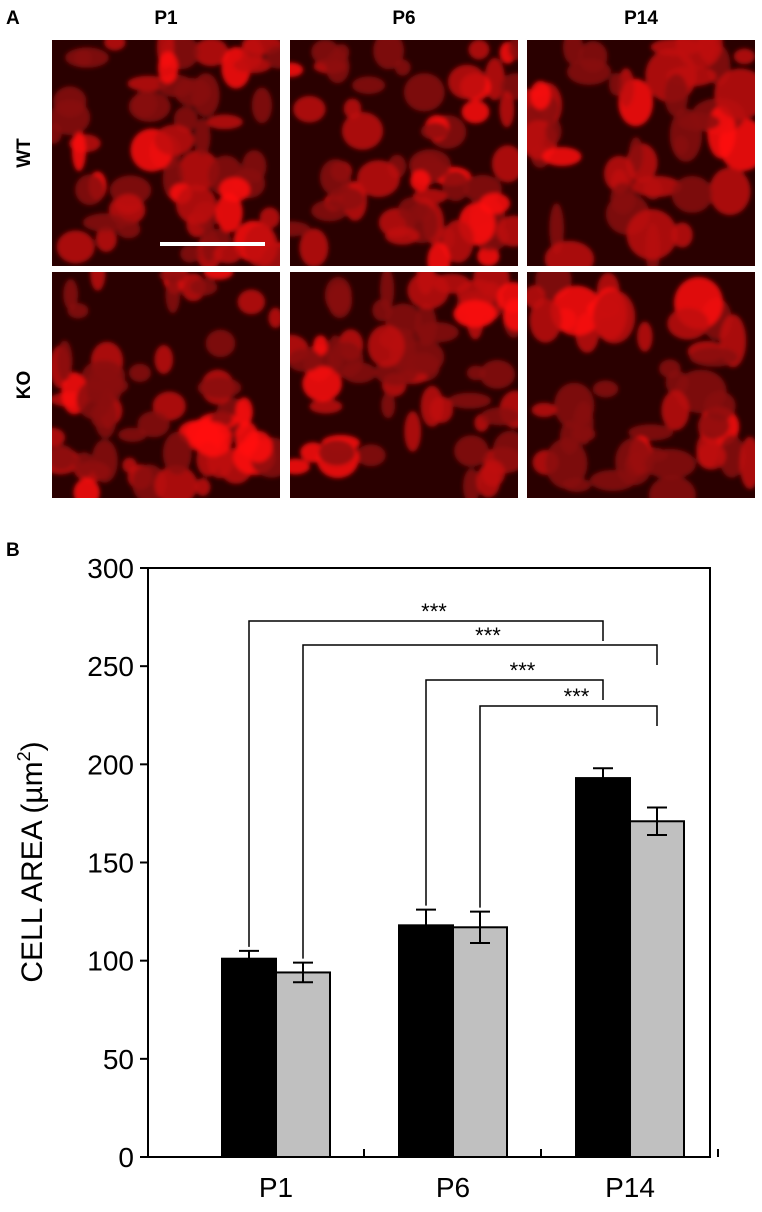 This screenshot has width=762, height=1212. I want to click on y-tick-label: 50, so click(118, 1059).